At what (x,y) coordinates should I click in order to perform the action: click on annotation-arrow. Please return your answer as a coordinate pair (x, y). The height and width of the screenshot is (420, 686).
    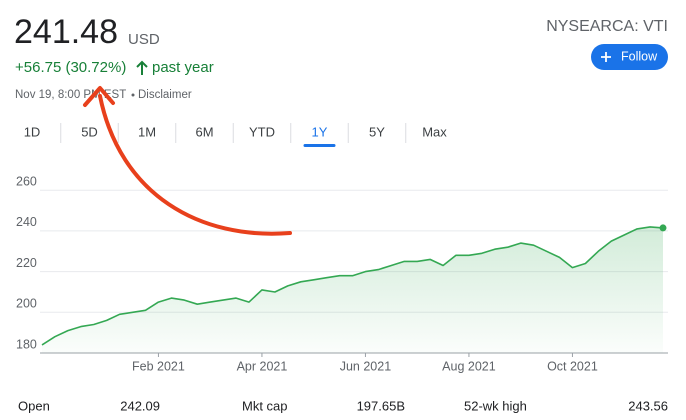
    Looking at the image, I should click on (195, 165).